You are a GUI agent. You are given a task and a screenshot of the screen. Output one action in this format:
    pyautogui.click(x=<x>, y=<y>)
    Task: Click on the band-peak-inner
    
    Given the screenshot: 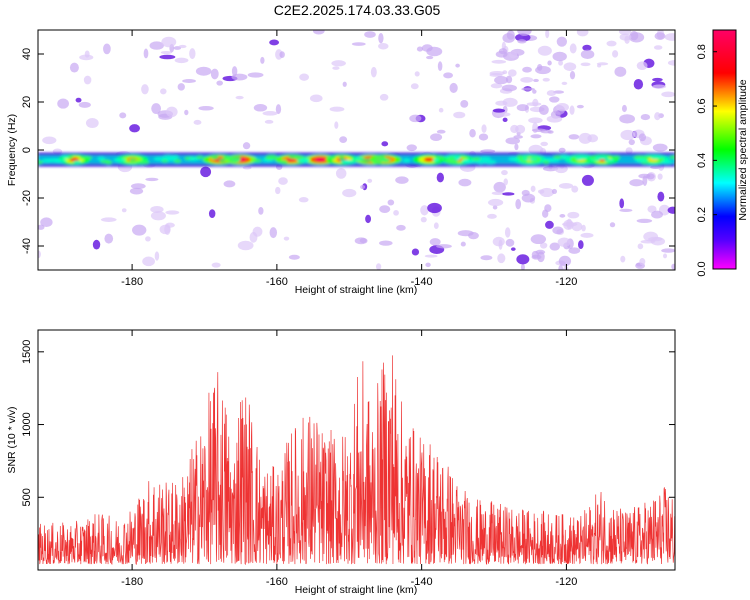 What is the action you would take?
    pyautogui.click(x=320, y=159)
    